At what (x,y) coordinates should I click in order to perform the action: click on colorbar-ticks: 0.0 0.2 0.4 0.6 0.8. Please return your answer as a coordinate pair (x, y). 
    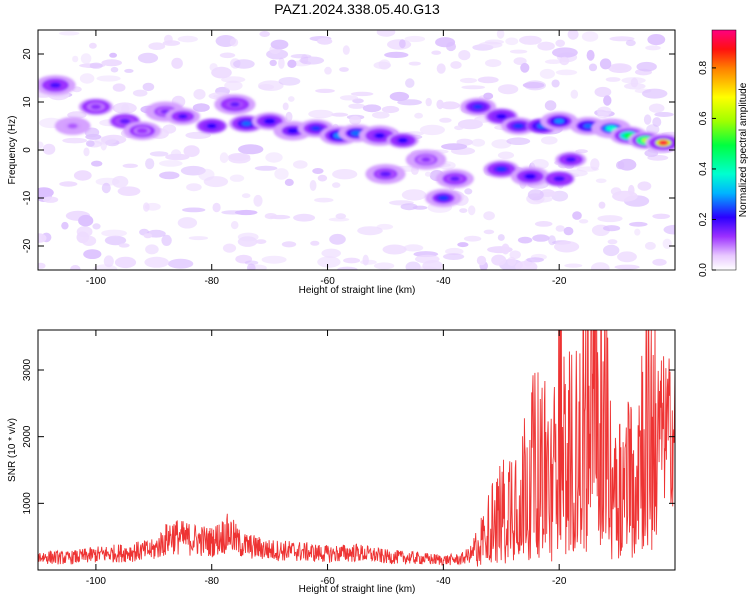
    Looking at the image, I should click on (707, 169).